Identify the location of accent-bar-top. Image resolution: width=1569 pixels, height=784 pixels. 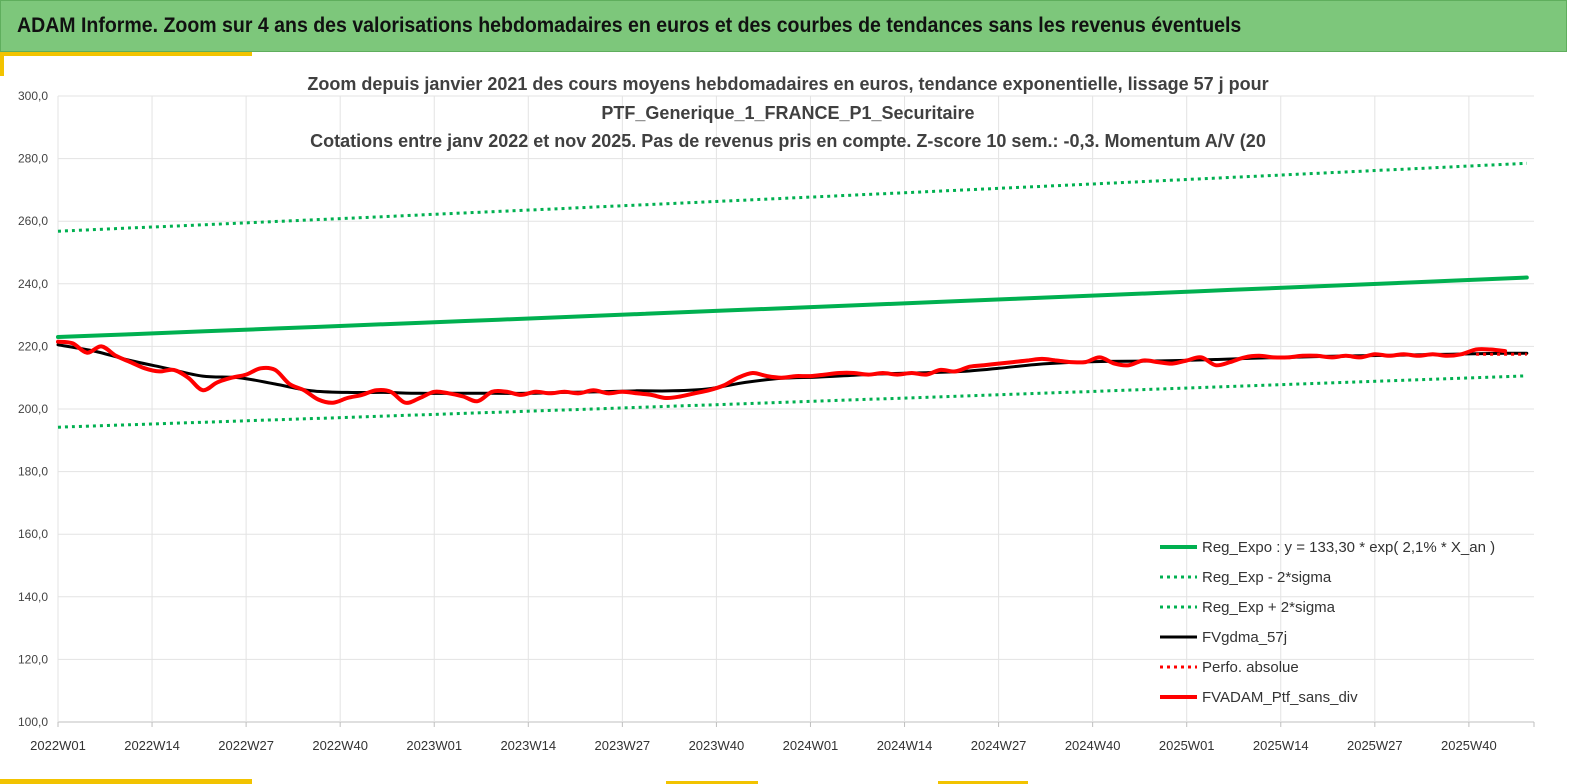
(126, 54).